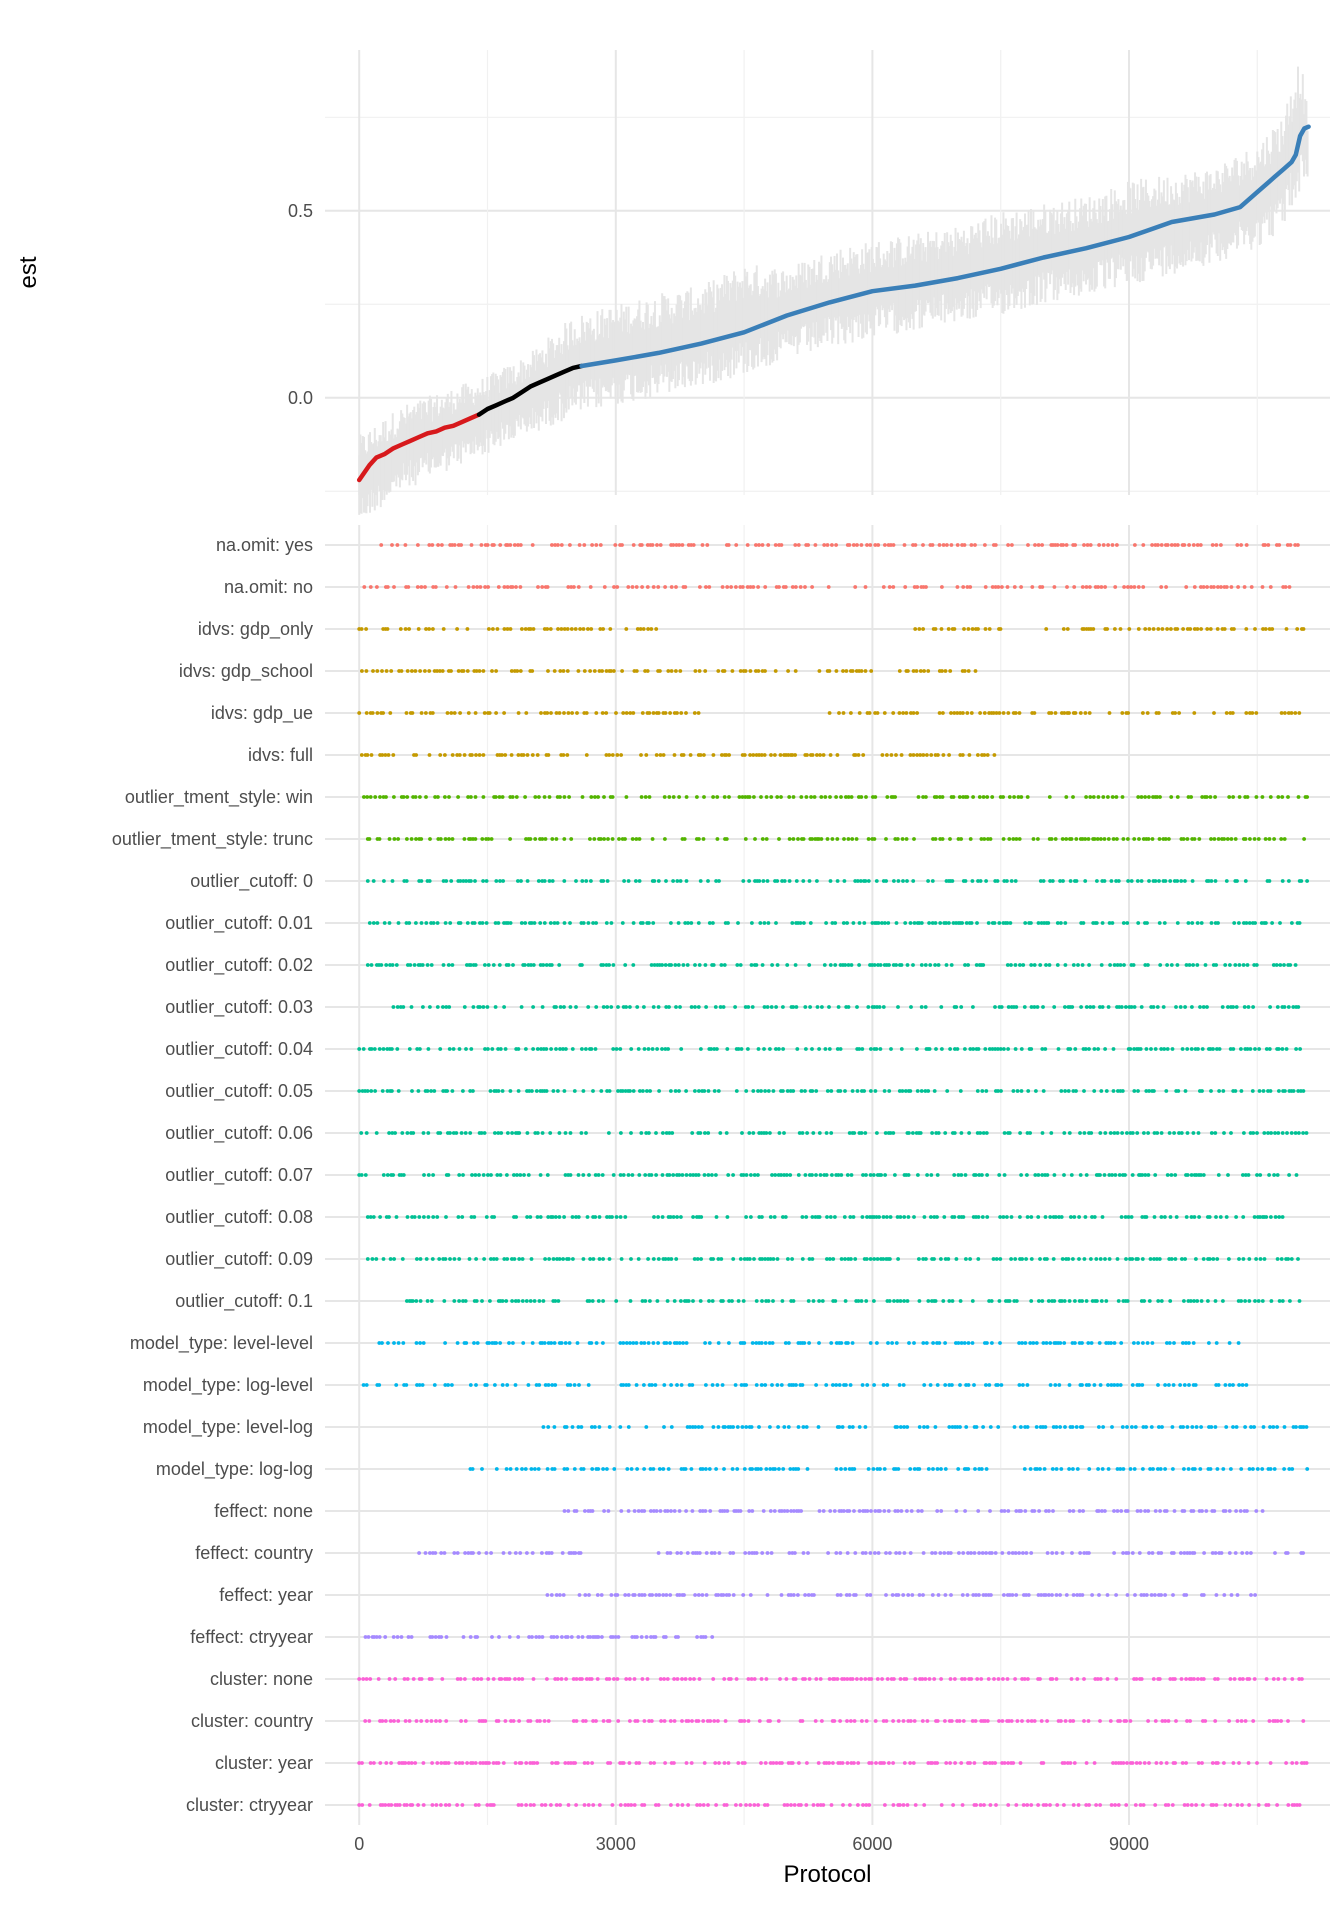 The width and height of the screenshot is (1344, 1920). I want to click on row-label: outlier_cutoff: 0.06, so click(239, 1133).